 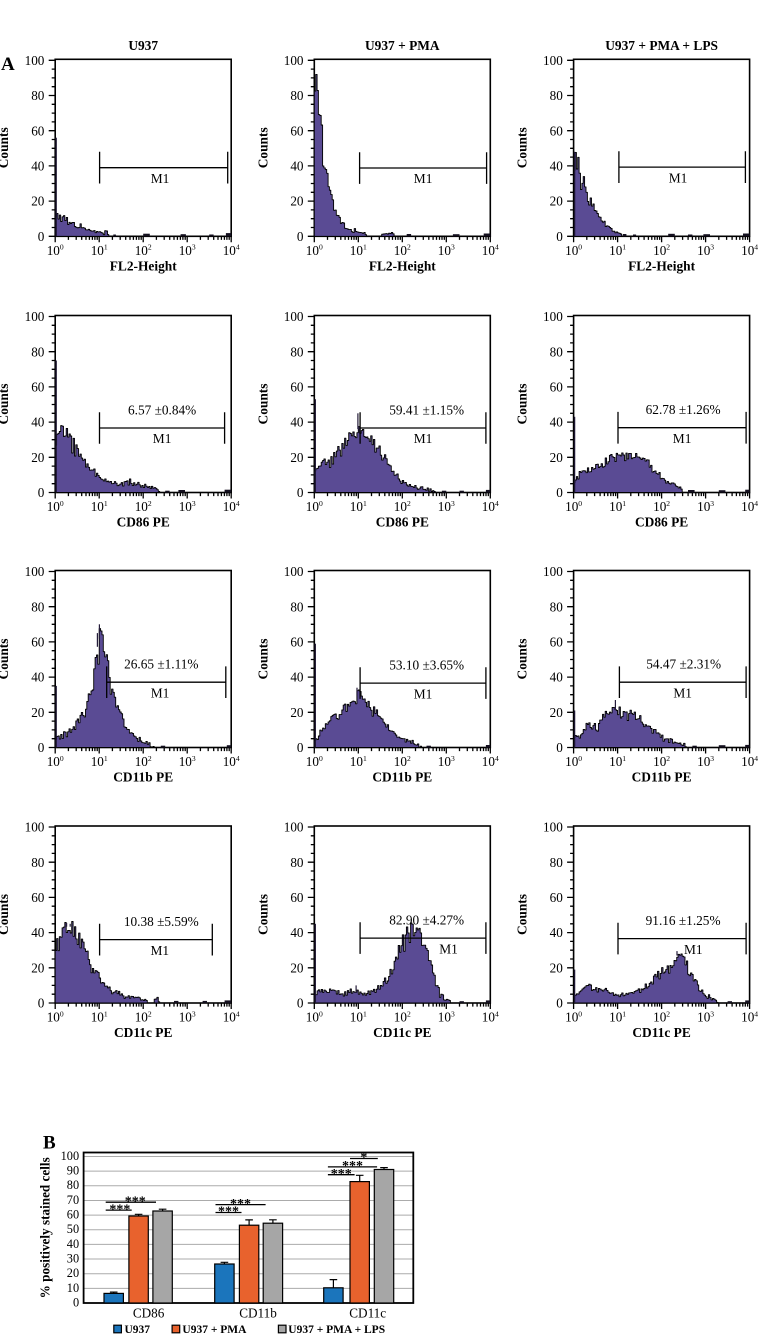 I want to click on svg-text: U937 + PMA, so click(x=214, y=1330).